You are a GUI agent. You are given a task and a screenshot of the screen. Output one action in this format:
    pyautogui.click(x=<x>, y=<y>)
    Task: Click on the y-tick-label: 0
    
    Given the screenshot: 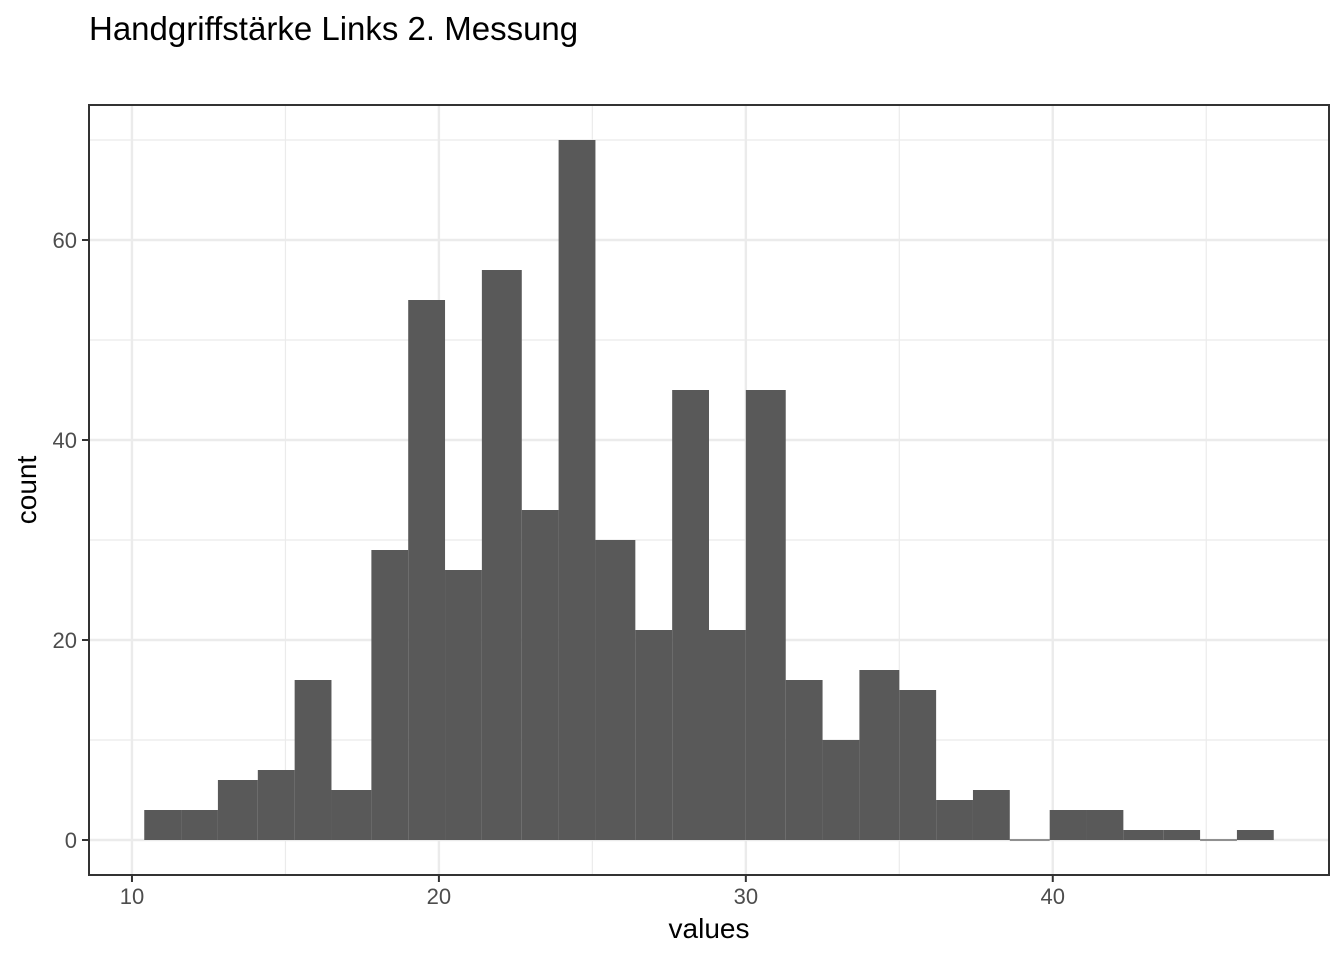 What is the action you would take?
    pyautogui.click(x=71, y=840)
    